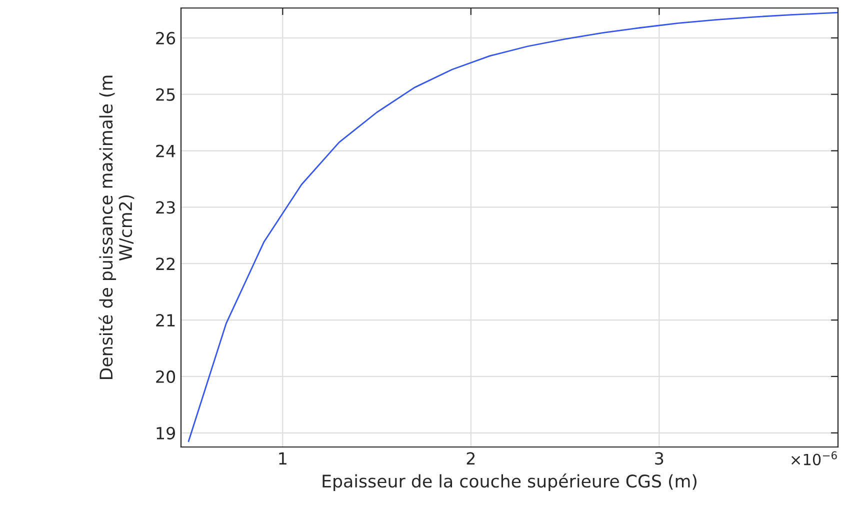  I want to click on x-tick-label: 1, so click(282, 458).